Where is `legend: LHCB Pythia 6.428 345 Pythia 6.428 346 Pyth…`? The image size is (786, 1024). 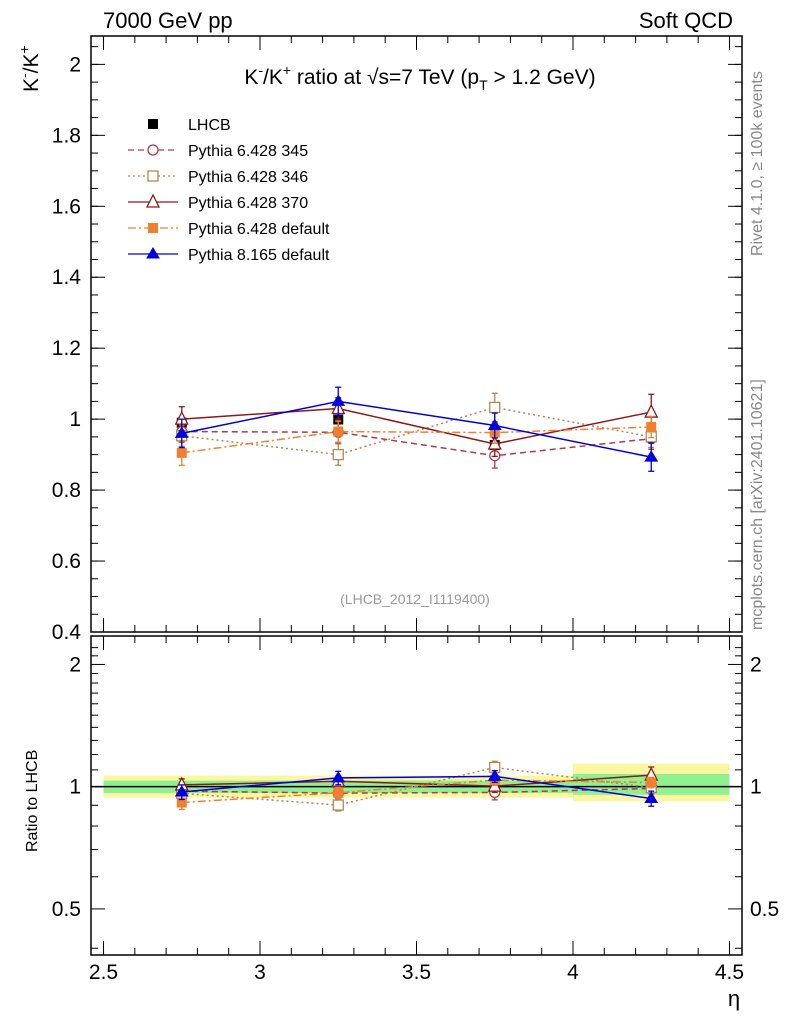 legend: LHCB Pythia 6.428 345 Pythia 6.428 346 Pyth… is located at coordinates (229, 190).